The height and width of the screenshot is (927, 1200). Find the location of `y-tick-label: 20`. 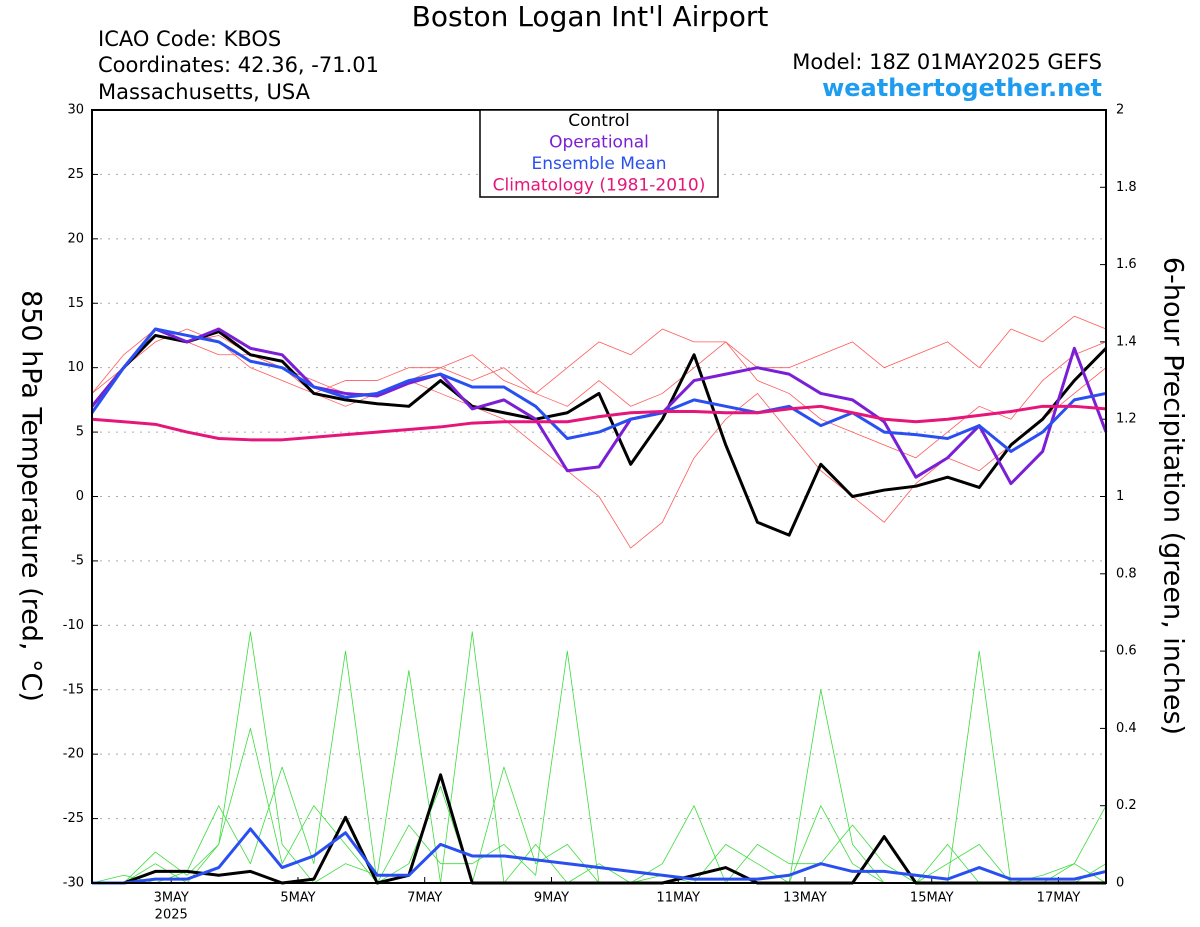

y-tick-label: 20 is located at coordinates (75, 238).